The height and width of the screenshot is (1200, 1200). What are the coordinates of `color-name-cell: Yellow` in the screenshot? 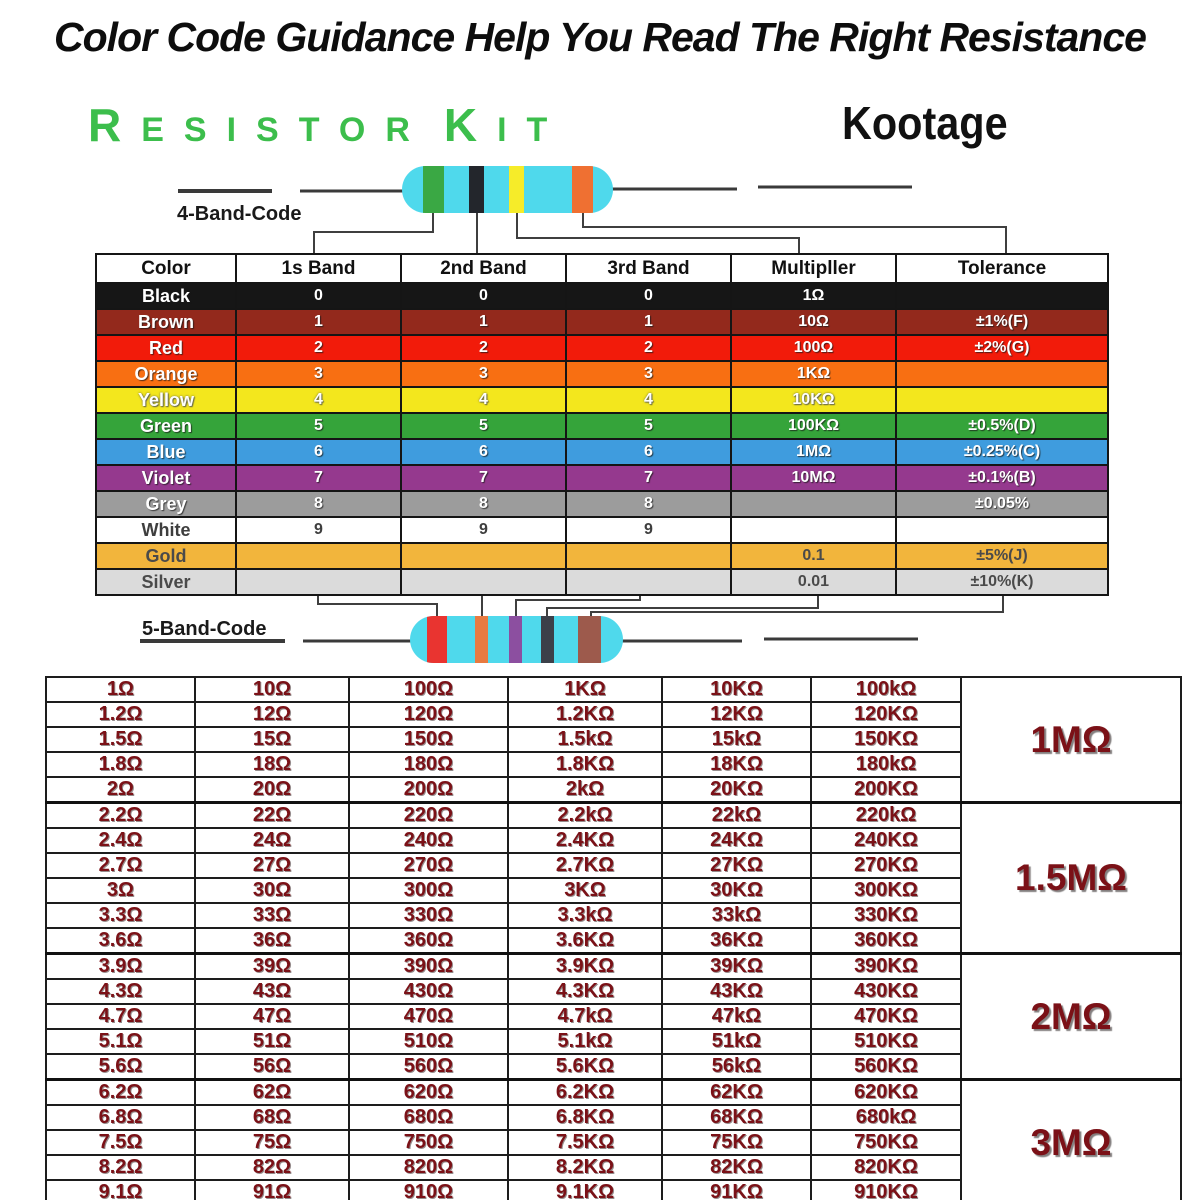 It's located at (166, 400).